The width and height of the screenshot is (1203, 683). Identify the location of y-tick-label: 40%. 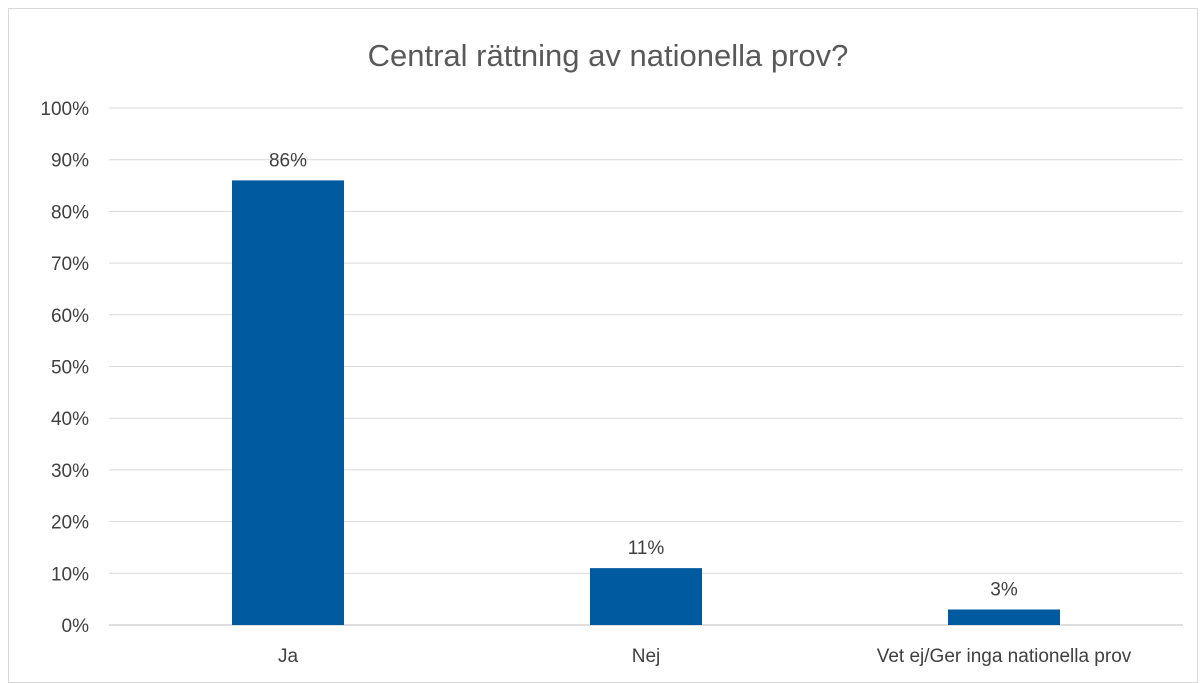
(70, 419).